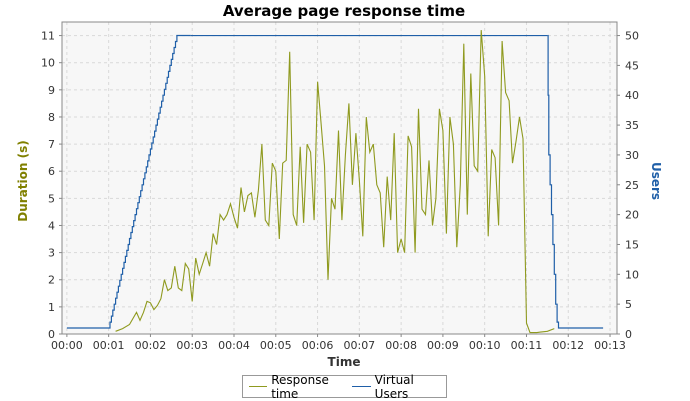 The height and width of the screenshot is (401, 690). What do you see at coordinates (610, 345) in the screenshot?
I see `tick-label-x: 00:13` at bounding box center [610, 345].